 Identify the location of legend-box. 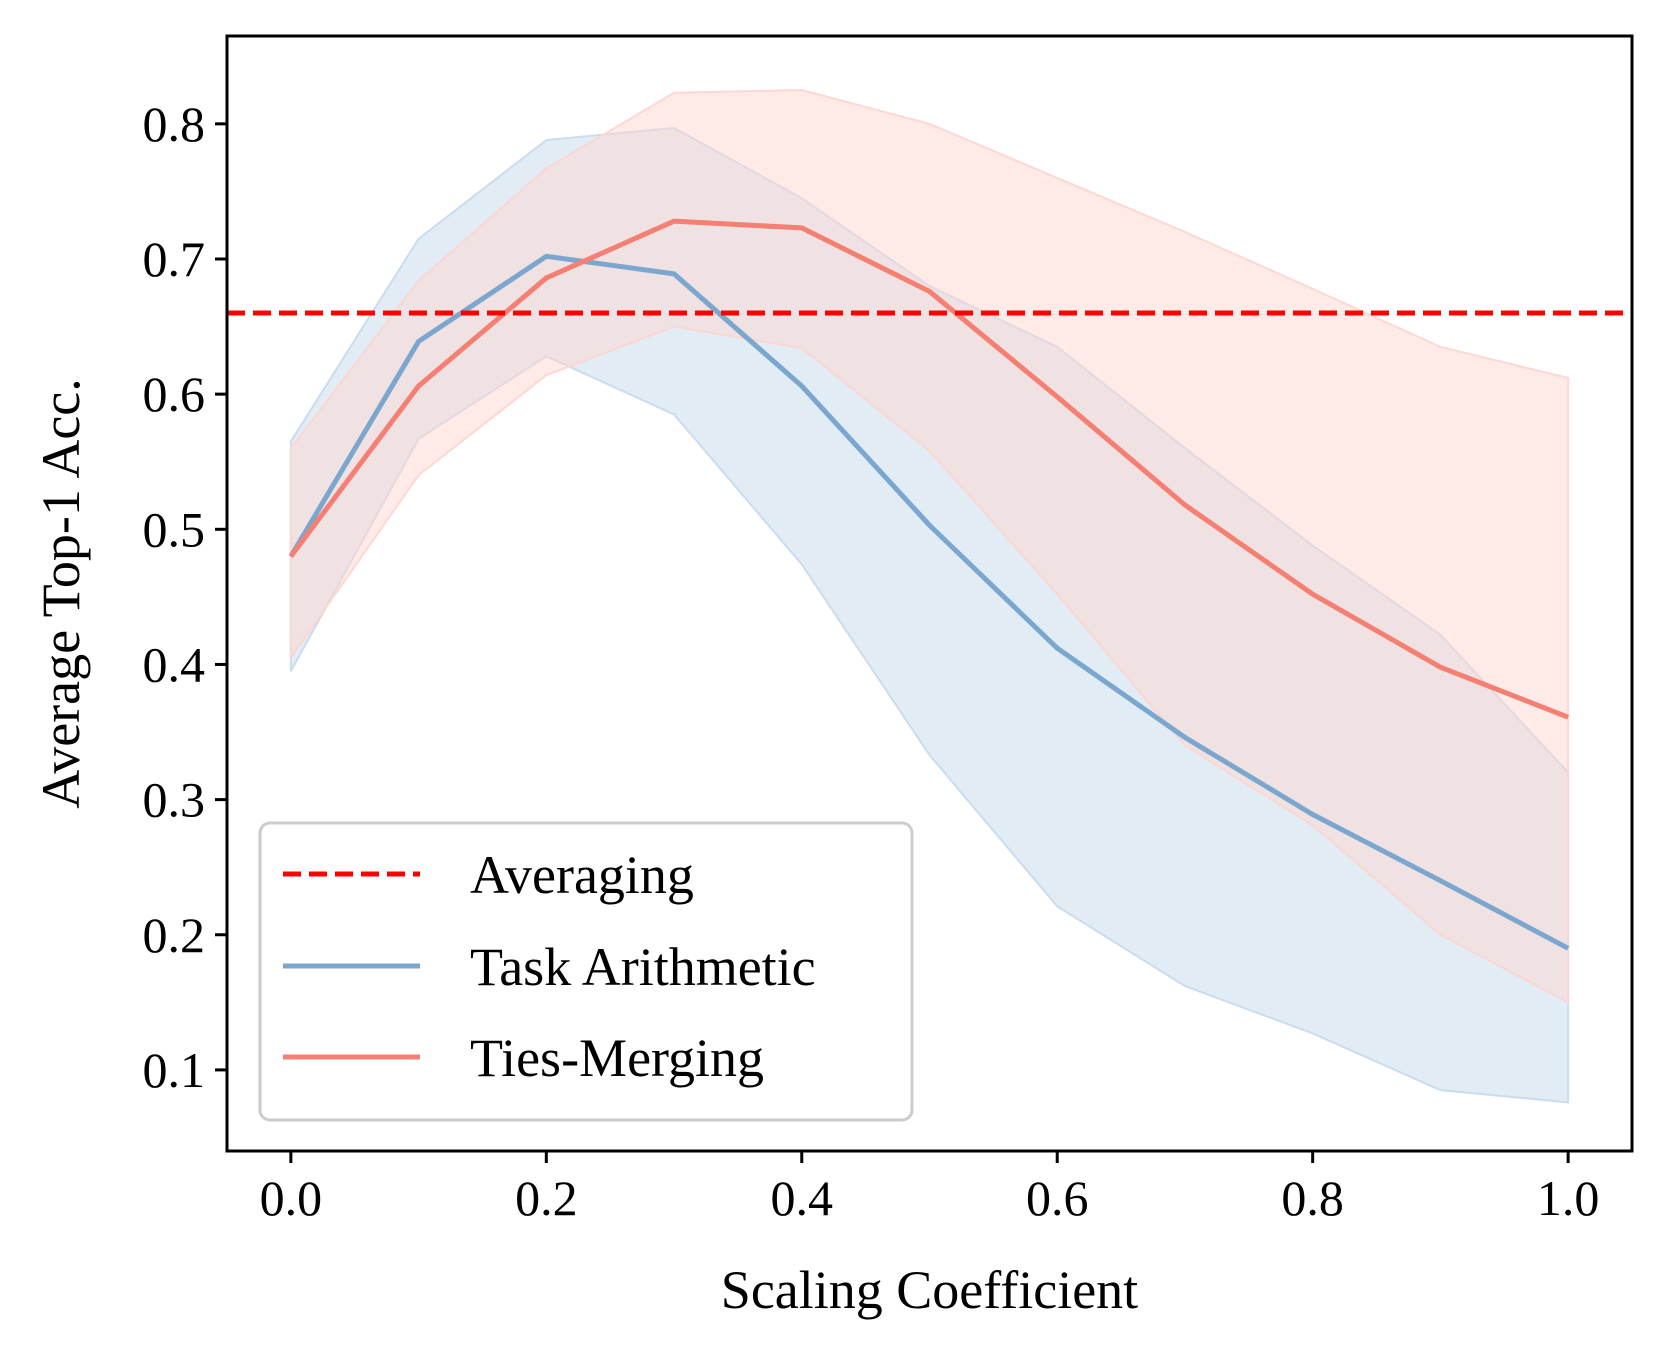
(586, 971).